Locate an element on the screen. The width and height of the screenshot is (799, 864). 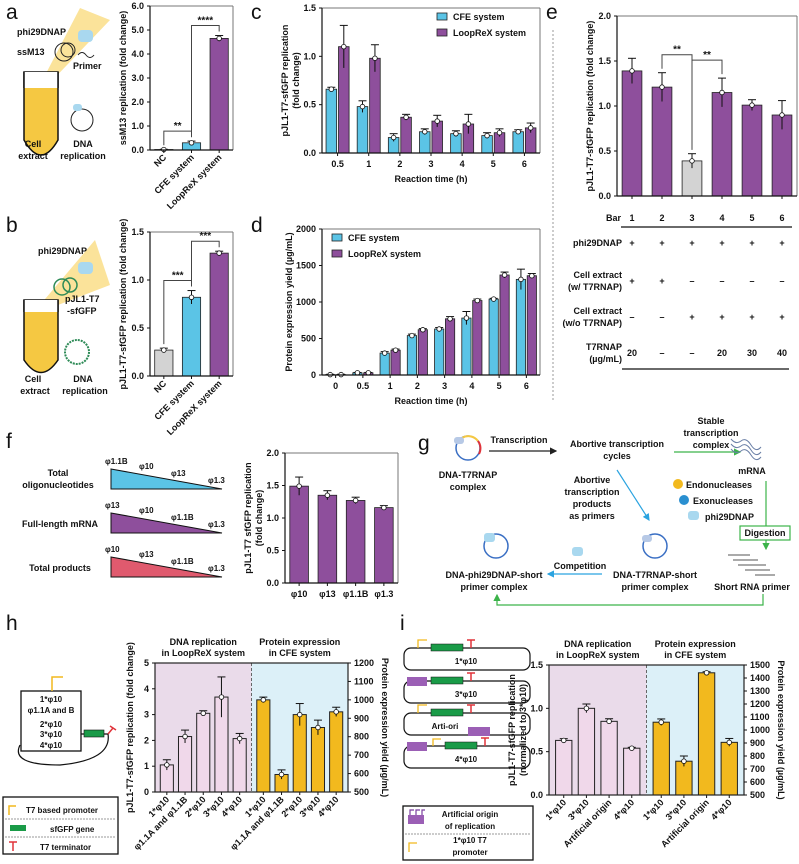
label-abortive-cycles-2: cycles is located at coordinates (617, 456).